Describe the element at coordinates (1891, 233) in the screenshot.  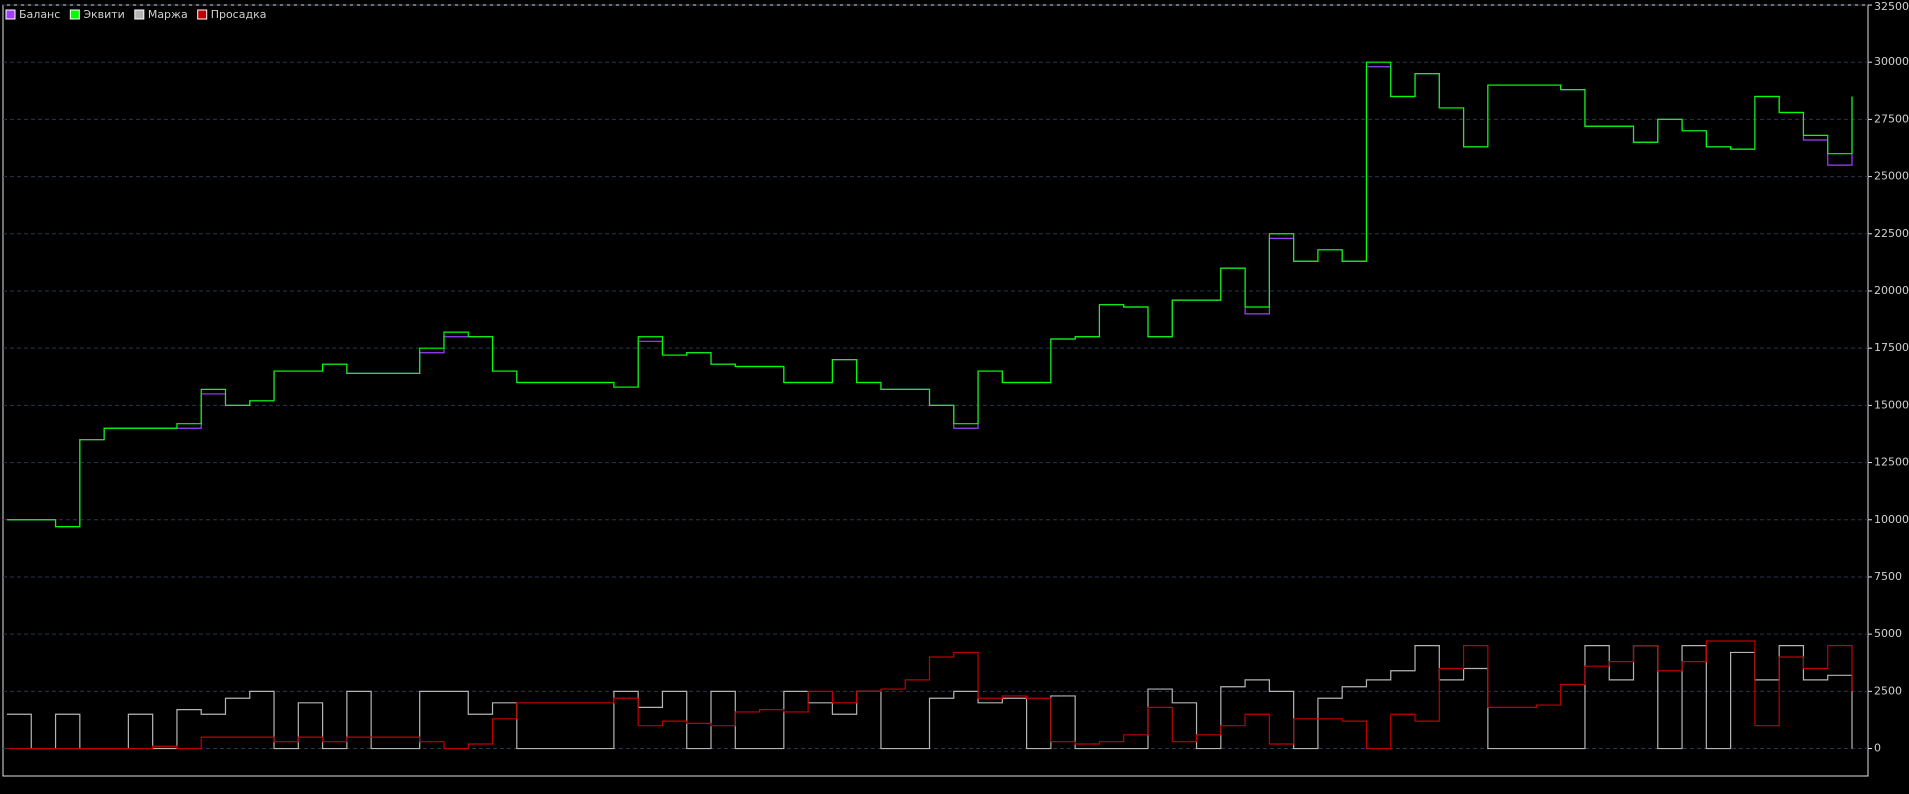
I see `y-tick-label: 22500` at that location.